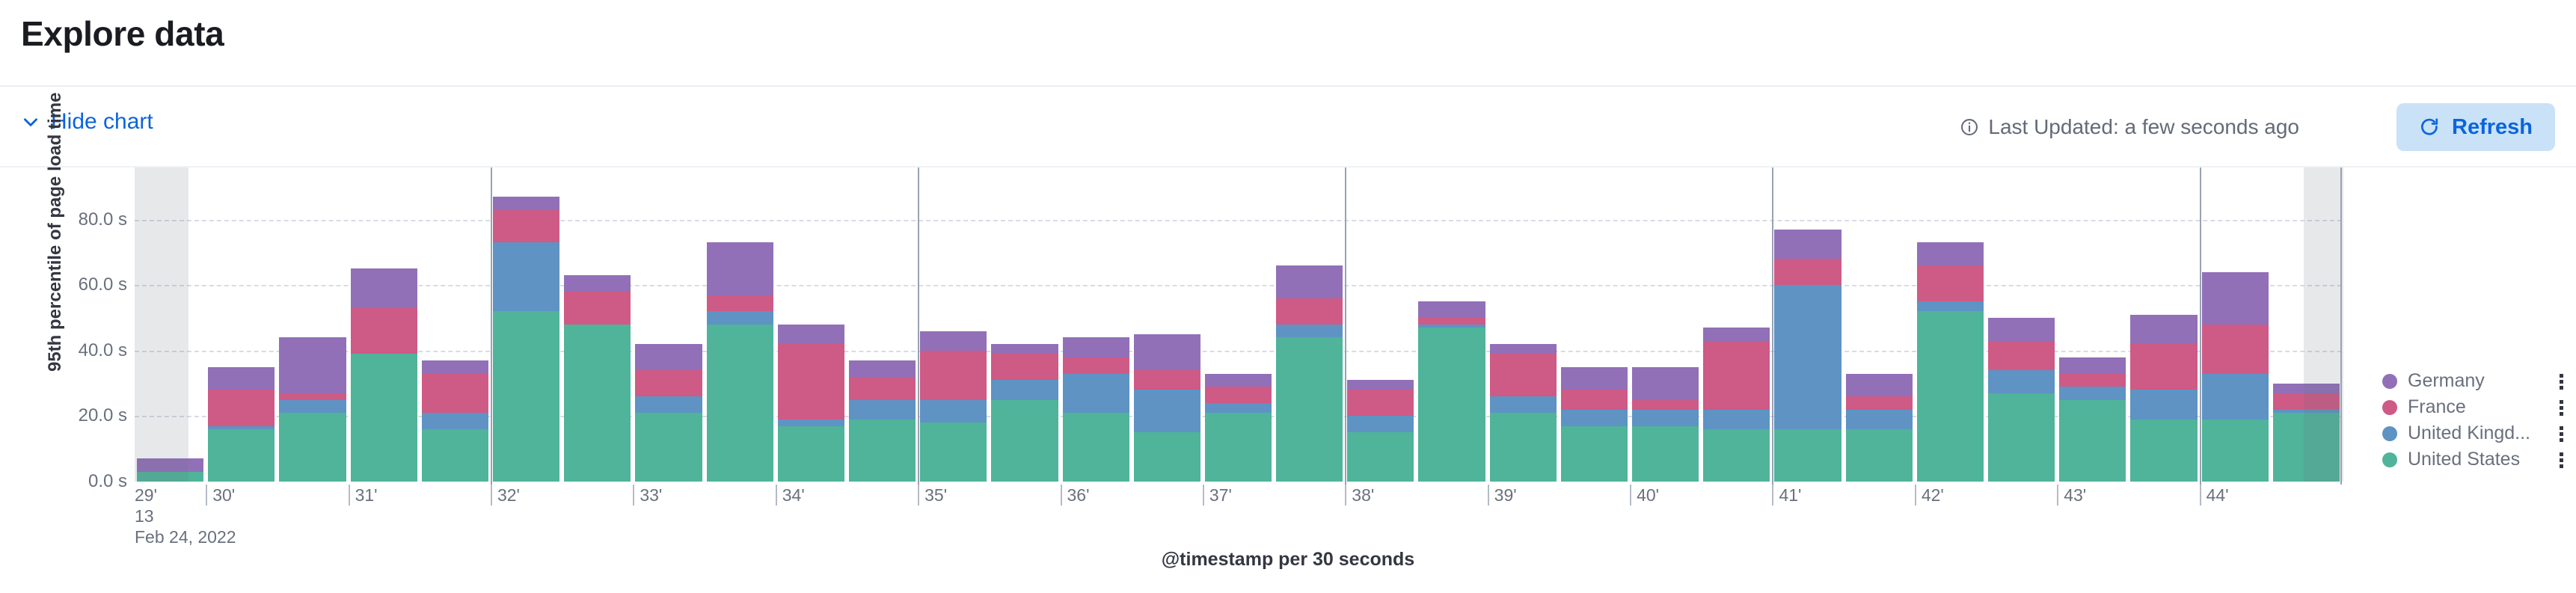 This screenshot has height=593, width=2576. Describe the element at coordinates (2475, 407) in the screenshot. I see `legend-item-france: France` at that location.